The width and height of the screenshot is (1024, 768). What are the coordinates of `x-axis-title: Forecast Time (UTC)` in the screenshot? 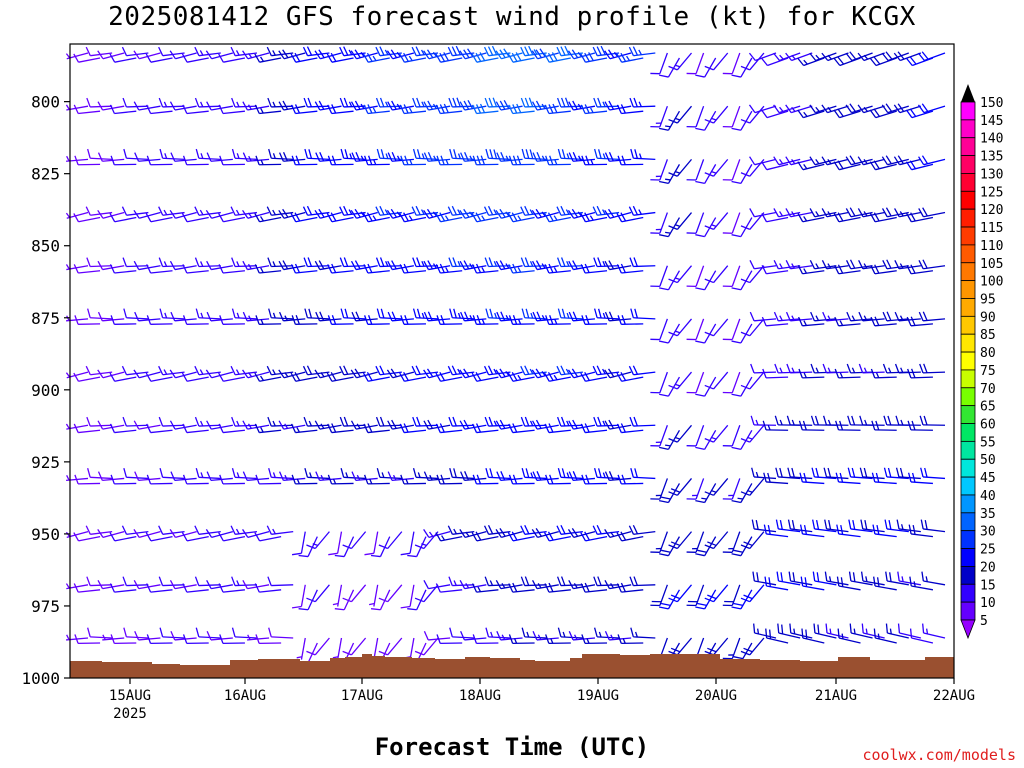 It's located at (512, 747).